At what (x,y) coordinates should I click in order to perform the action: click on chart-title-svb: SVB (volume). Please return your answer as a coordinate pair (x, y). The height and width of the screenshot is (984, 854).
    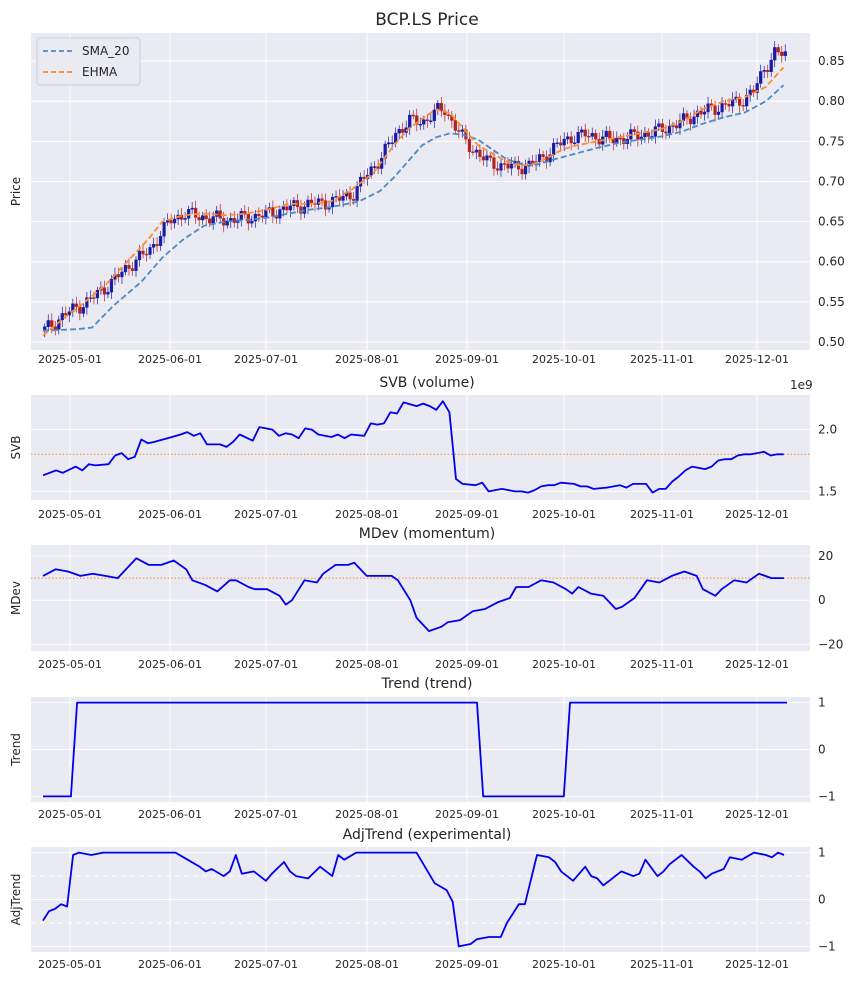
    Looking at the image, I should click on (426, 383).